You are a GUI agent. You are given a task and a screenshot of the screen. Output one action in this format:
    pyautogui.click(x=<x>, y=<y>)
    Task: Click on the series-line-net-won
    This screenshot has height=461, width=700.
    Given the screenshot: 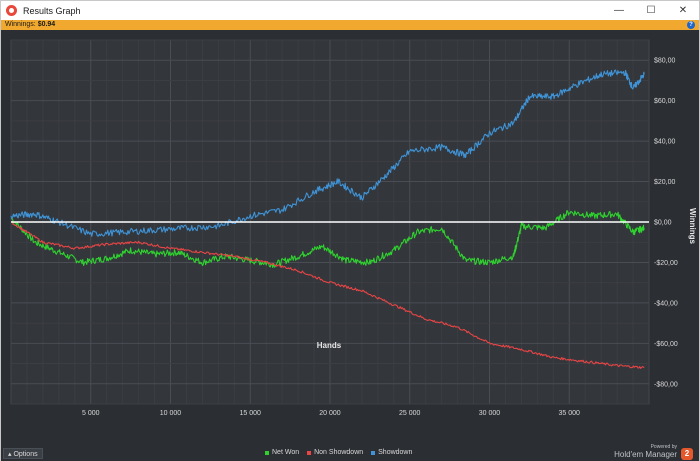 What is the action you would take?
    pyautogui.click(x=327, y=239)
    